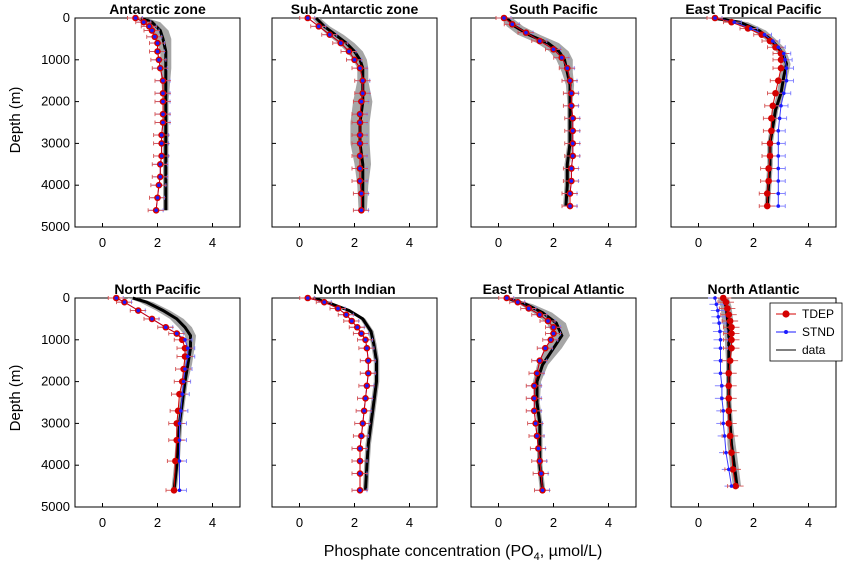 The height and width of the screenshot is (564, 850). I want to click on series-data-line-north-indian, so click(345, 393).